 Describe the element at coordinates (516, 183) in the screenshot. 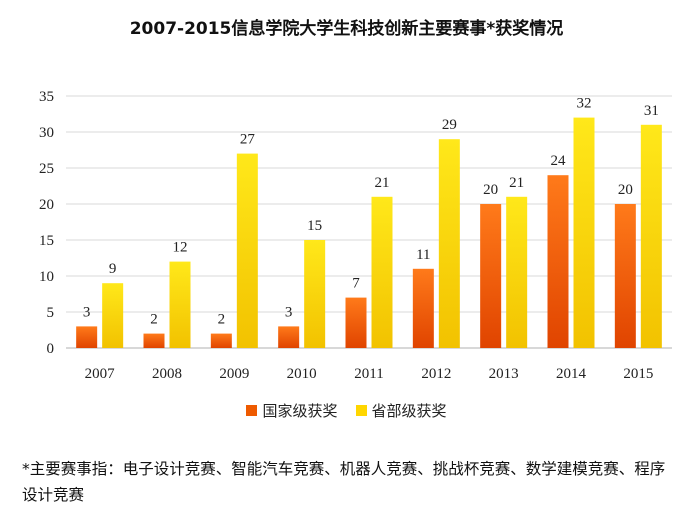

I see `data-label-provincial-2013: 21` at that location.